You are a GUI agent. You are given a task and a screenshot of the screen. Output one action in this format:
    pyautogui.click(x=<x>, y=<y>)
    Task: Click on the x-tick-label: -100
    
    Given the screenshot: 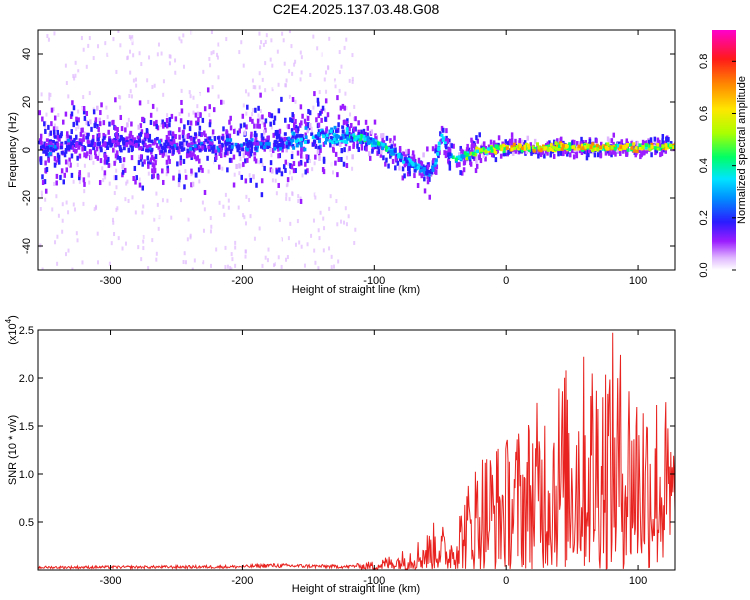 What is the action you would take?
    pyautogui.click(x=374, y=581)
    